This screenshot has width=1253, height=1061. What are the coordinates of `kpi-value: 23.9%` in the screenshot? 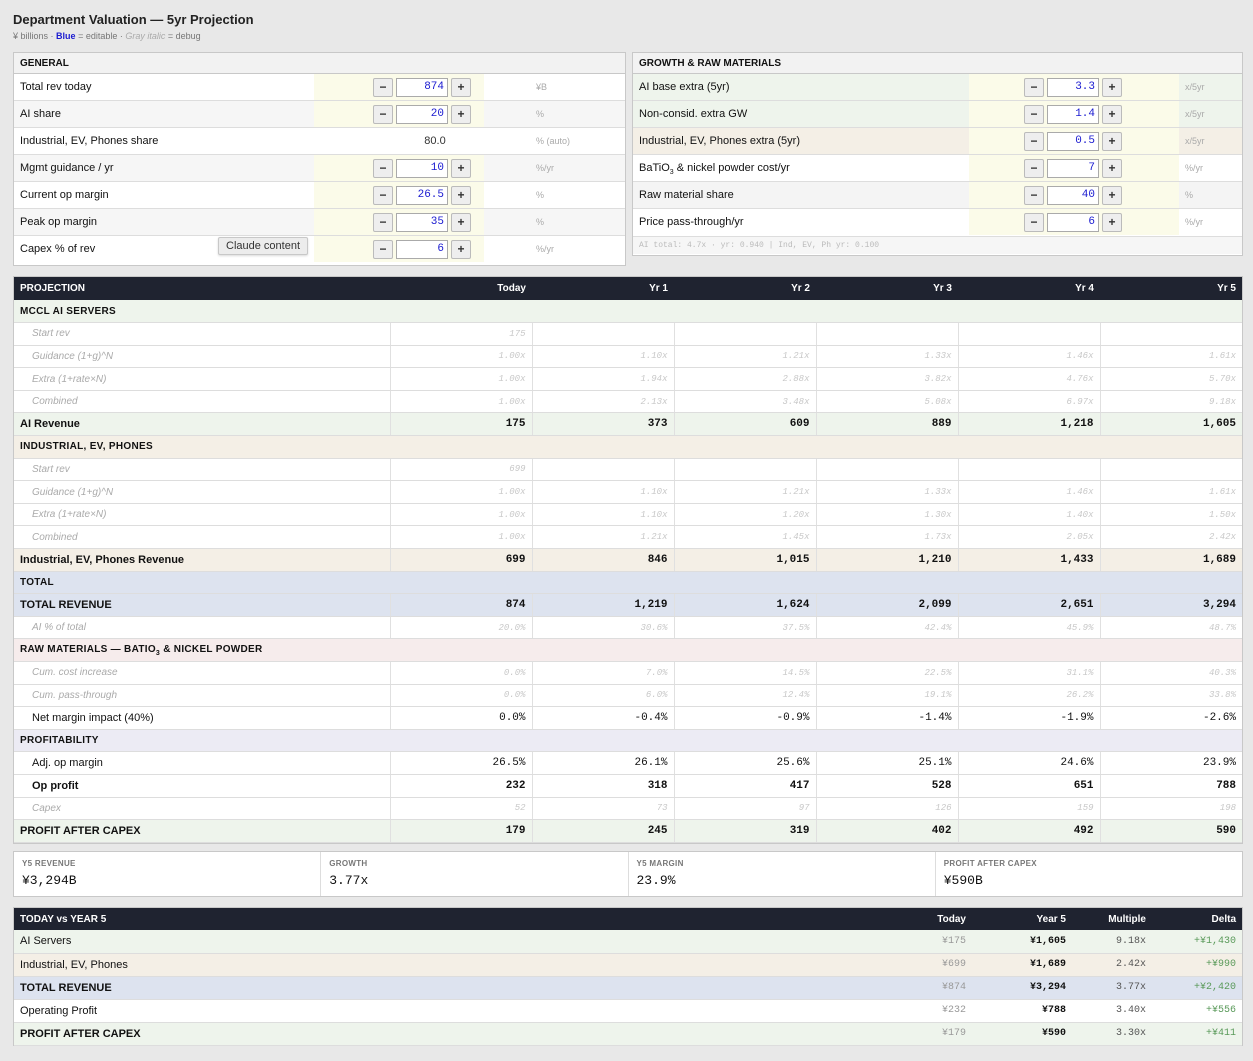 It's located at (656, 880).